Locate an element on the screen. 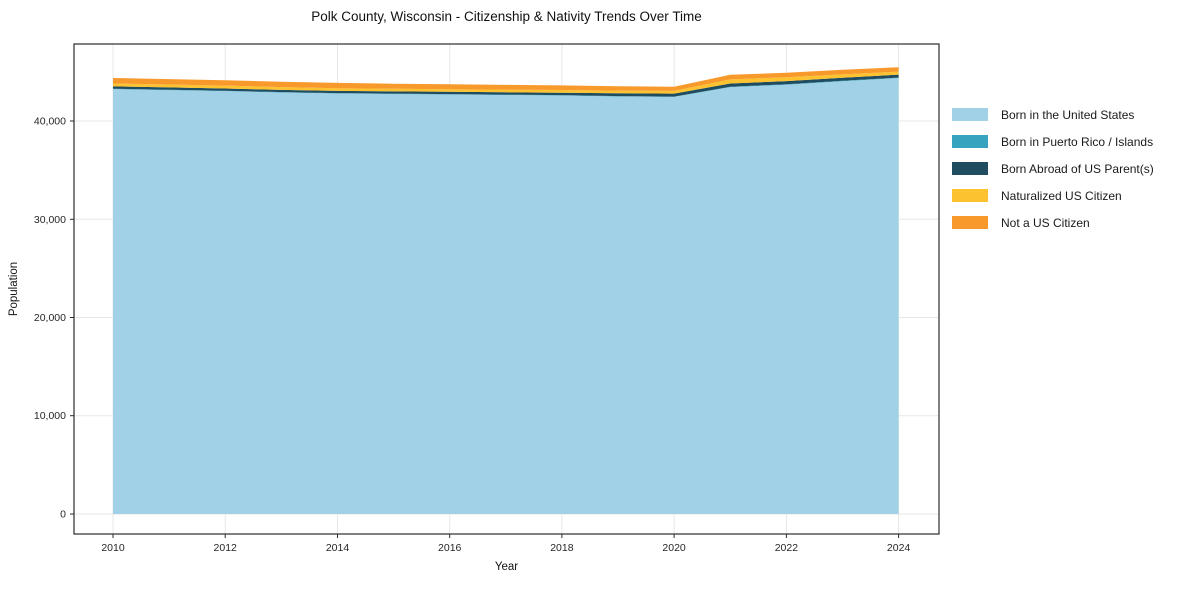 The height and width of the screenshot is (590, 1189). legend-label: Born in the United States is located at coordinates (1068, 114).